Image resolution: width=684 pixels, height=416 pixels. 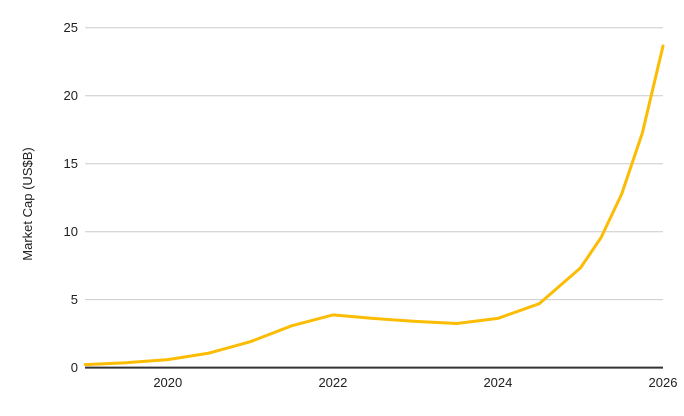 I want to click on svg-text: 0, so click(x=74, y=367).